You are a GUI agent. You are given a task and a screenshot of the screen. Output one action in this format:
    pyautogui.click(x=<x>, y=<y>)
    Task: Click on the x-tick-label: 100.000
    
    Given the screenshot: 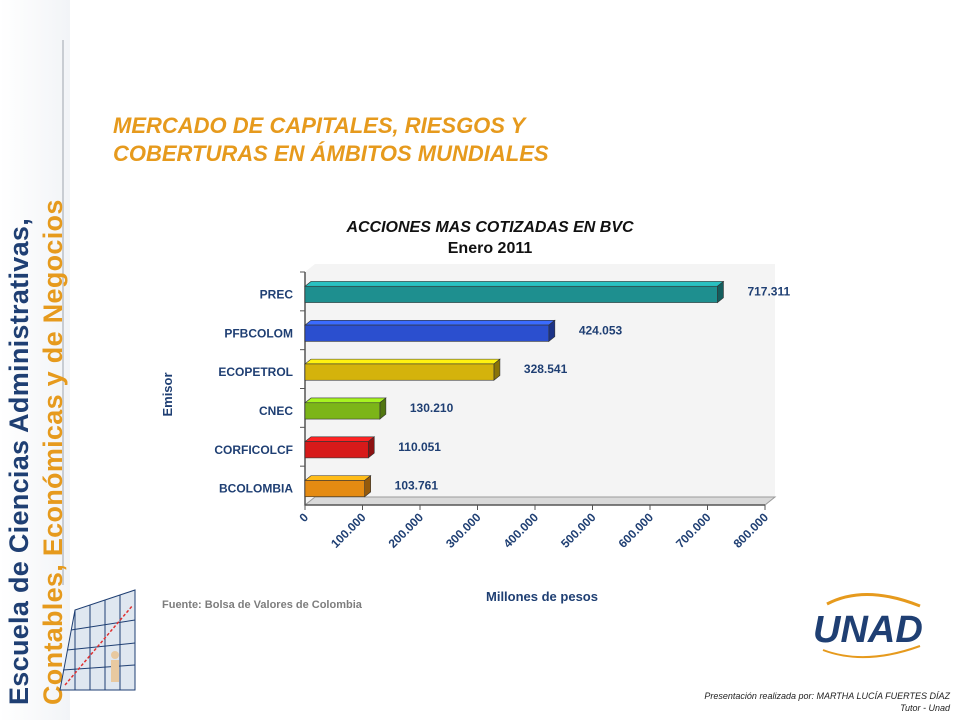 What is the action you would take?
    pyautogui.click(x=348, y=530)
    